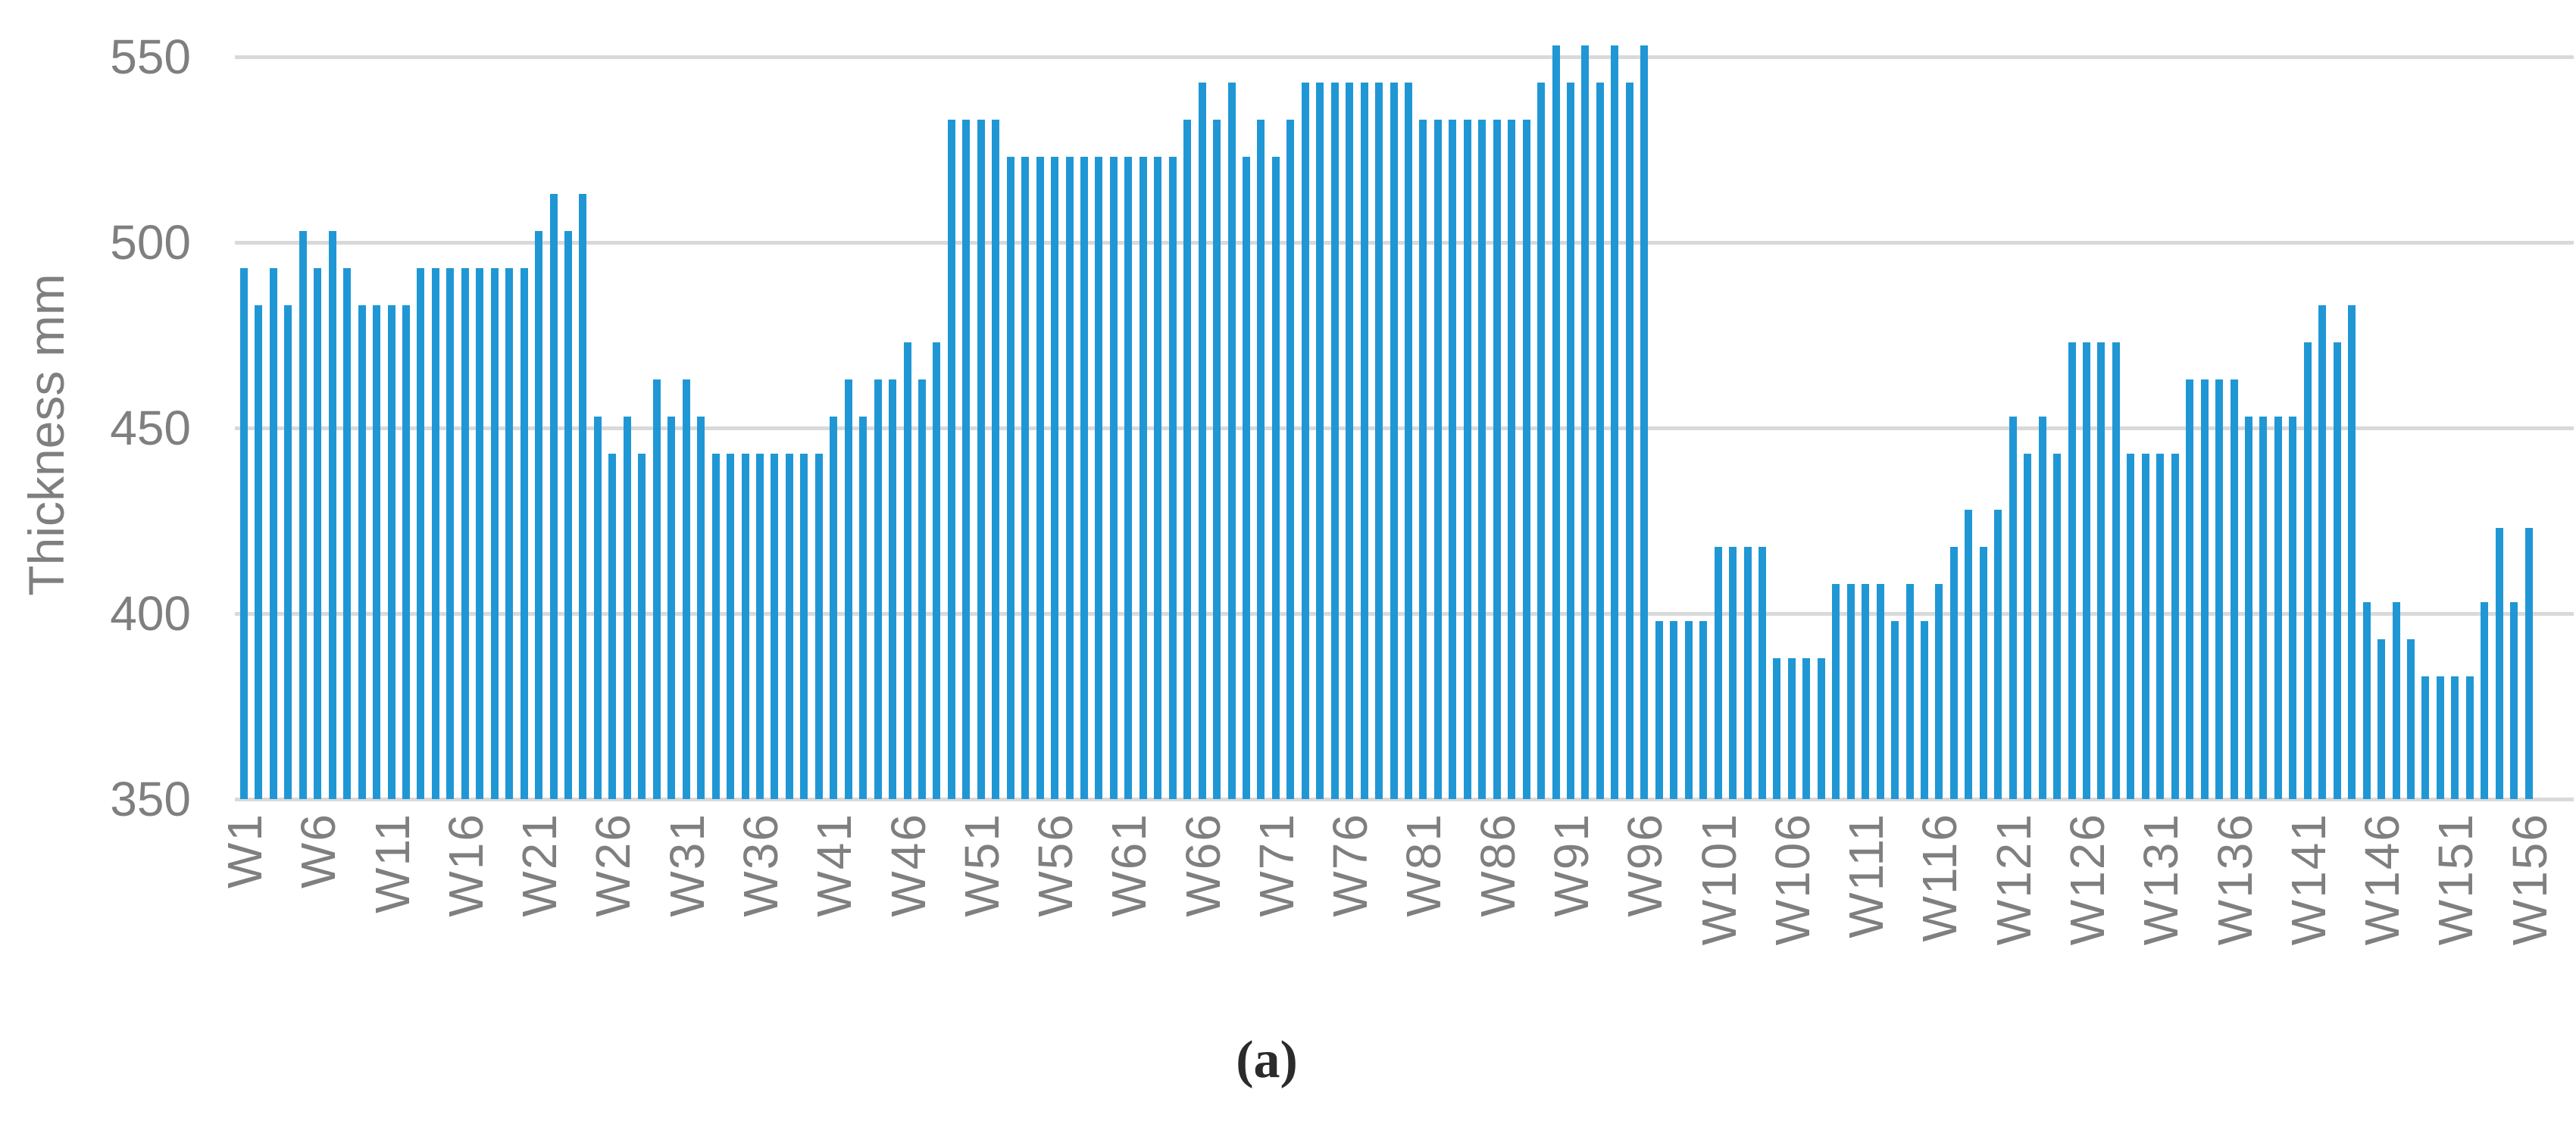 This screenshot has width=2576, height=1124. I want to click on x-tick-label: W61, so click(1129, 865).